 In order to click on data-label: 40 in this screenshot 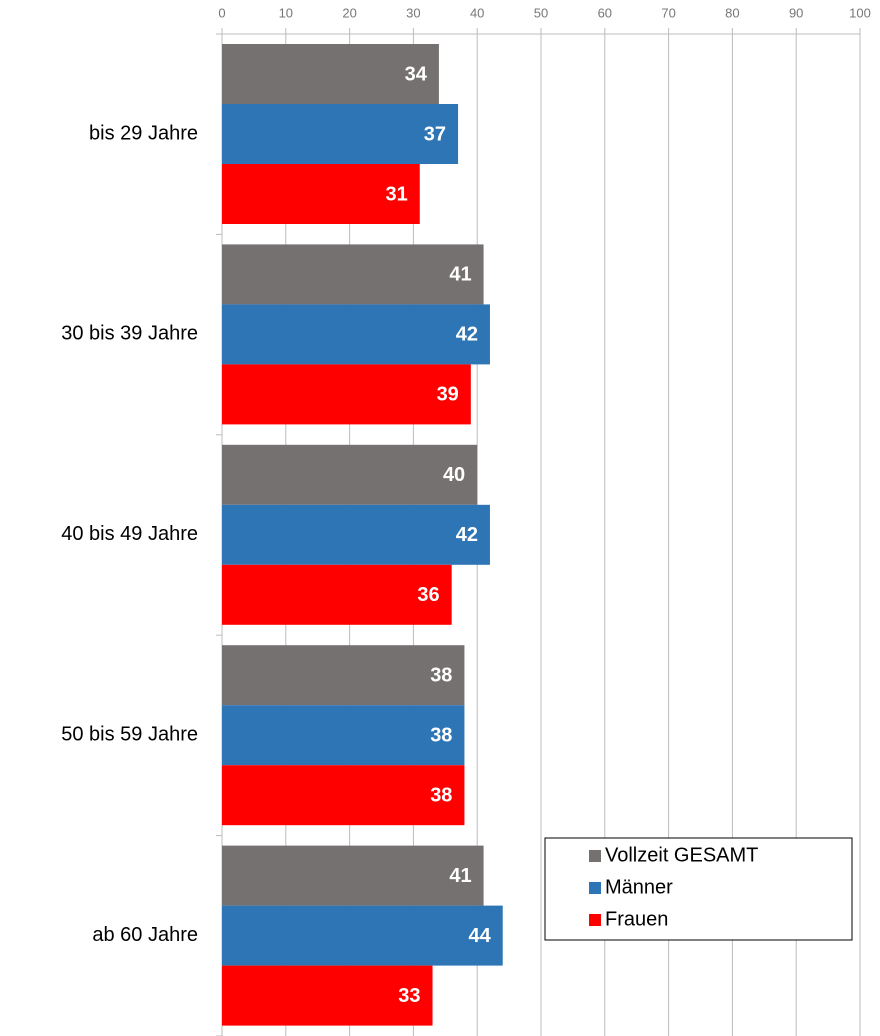, I will do `click(454, 475)`.